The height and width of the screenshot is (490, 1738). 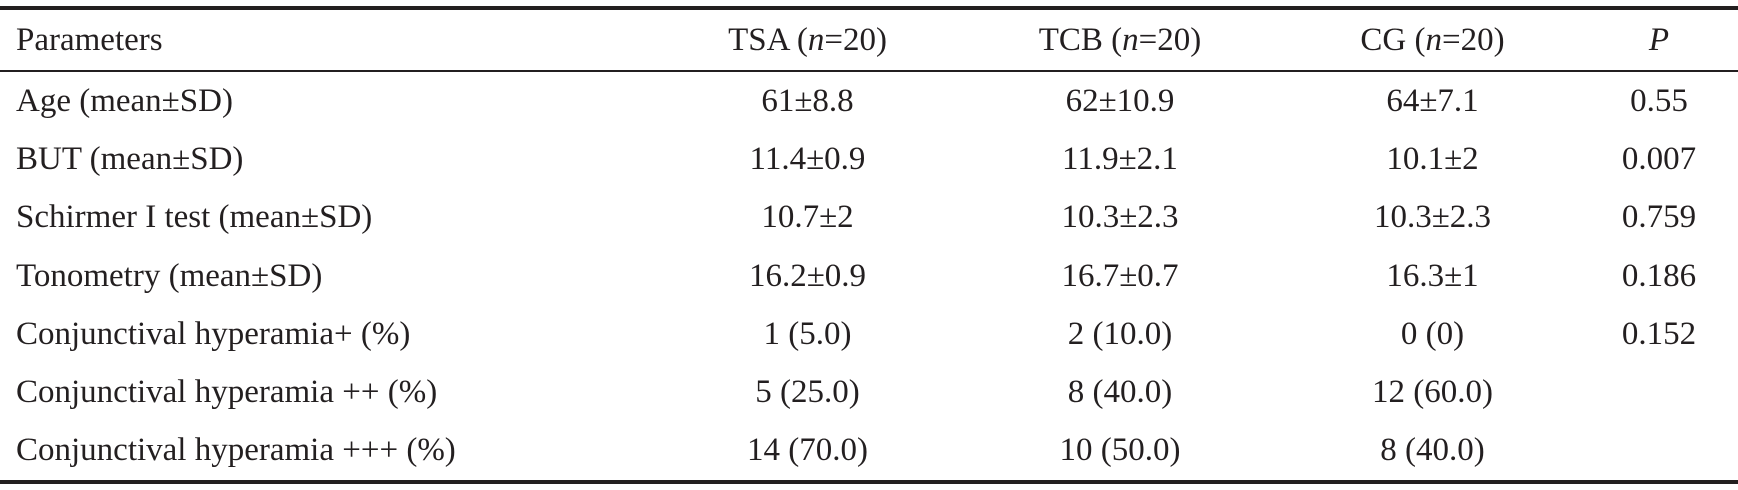 I want to click on cell-cg: 0 (0), so click(x=1432, y=333).